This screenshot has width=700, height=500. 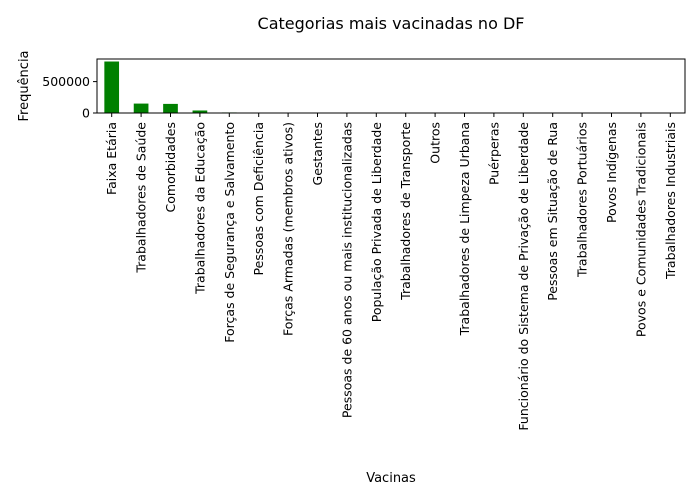 I want to click on y-tick-label: 500000, so click(x=66, y=81).